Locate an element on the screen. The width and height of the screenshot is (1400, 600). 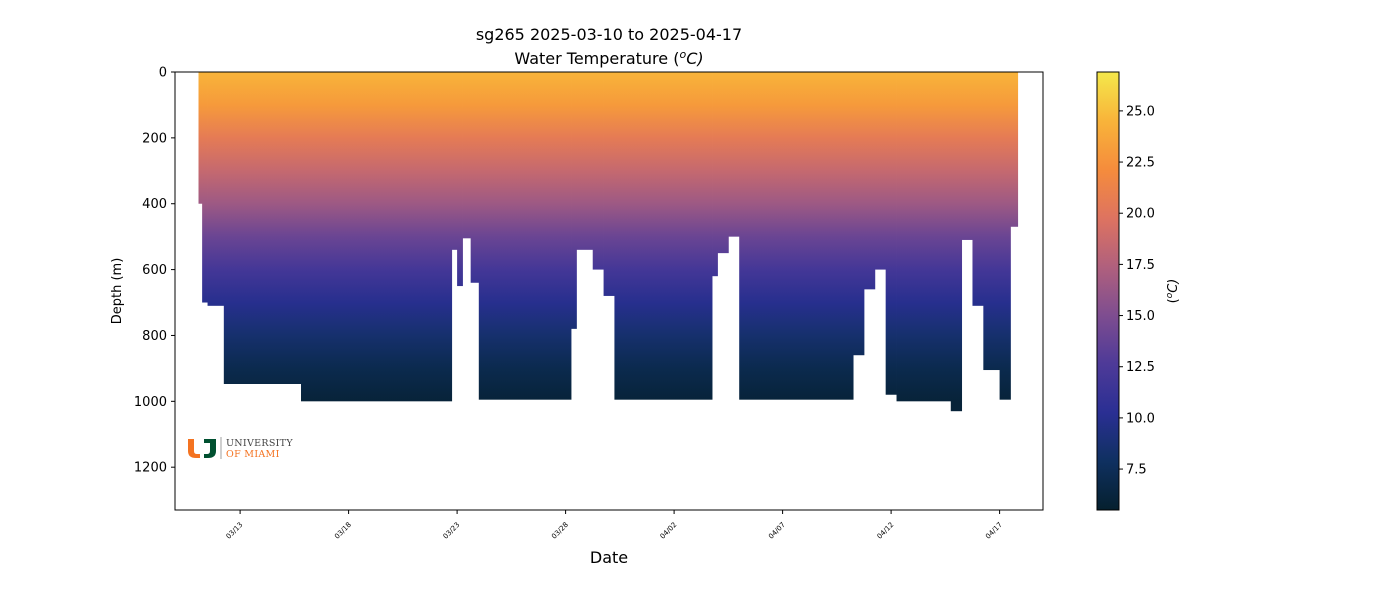
x-tick-label: 04/12 is located at coordinates (886, 531).